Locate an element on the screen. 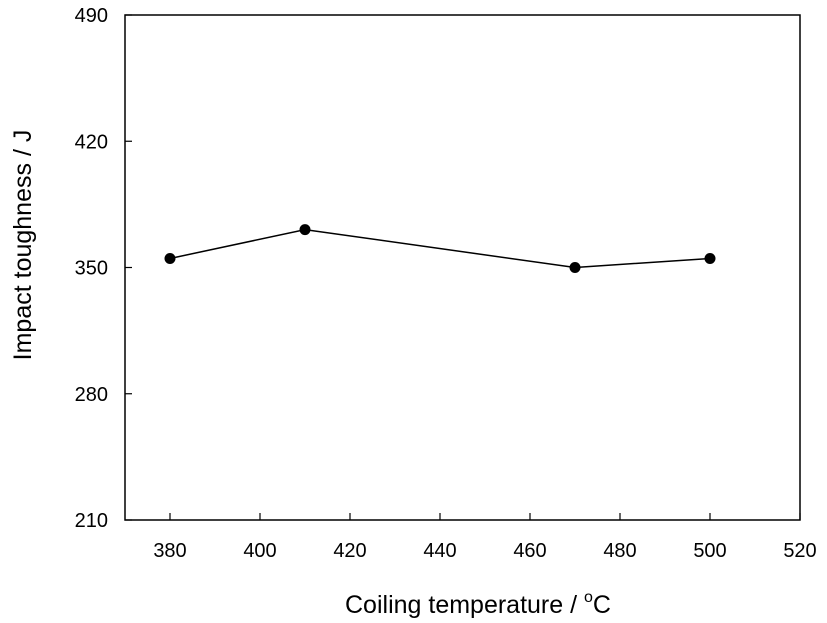  y-tick-label: 350 is located at coordinates (91, 269).